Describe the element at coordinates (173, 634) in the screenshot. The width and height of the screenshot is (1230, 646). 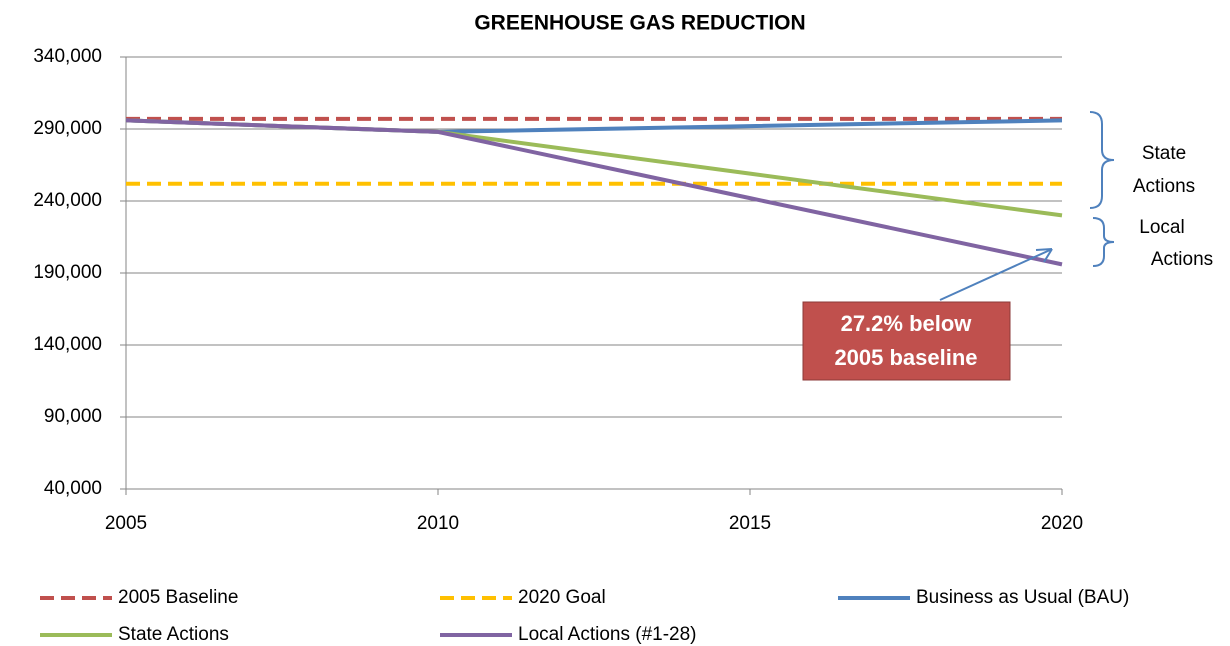
I see `legend-label: State Actions` at that location.